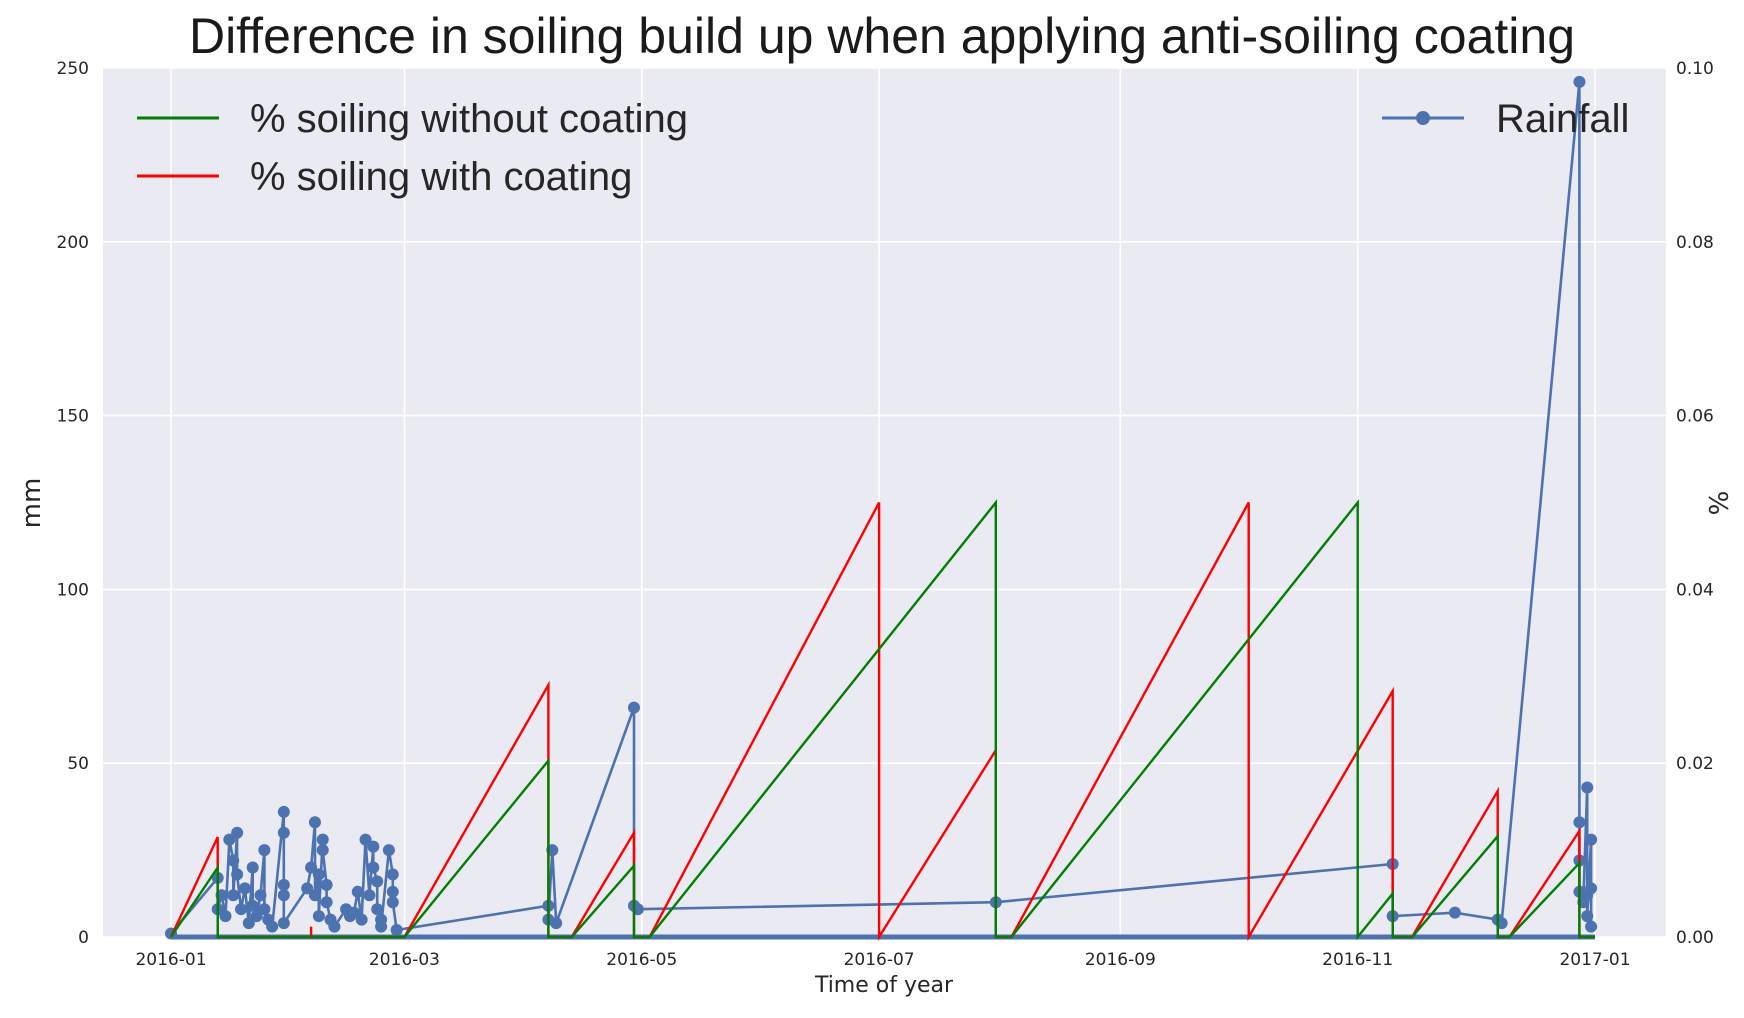 The width and height of the screenshot is (1744, 1018). Describe the element at coordinates (78, 764) in the screenshot. I see `left-y-tick-label: 50` at that location.